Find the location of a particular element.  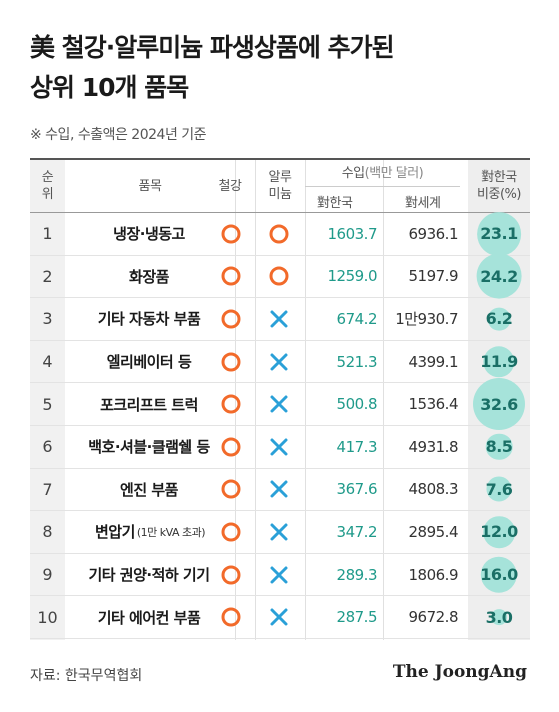

ratio-value: 24.2 is located at coordinates (499, 276).